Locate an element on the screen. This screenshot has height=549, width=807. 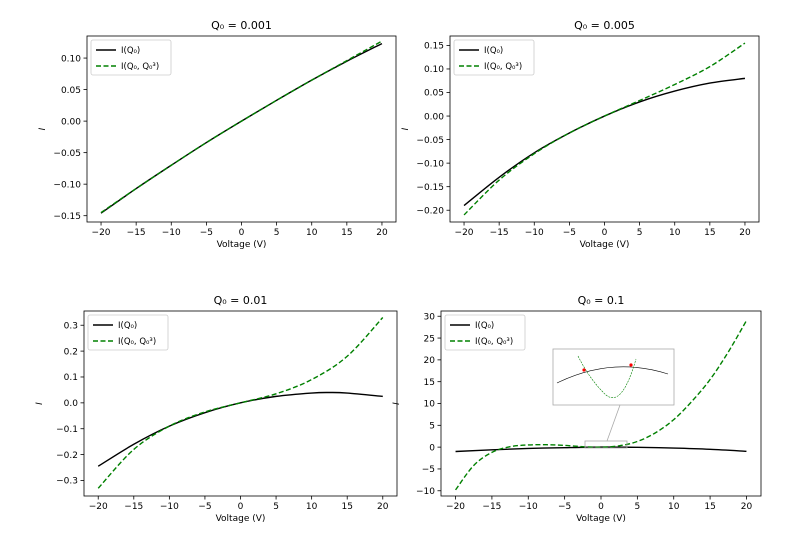
subplot-title: Q₀ = 0.01 is located at coordinates (241, 300).